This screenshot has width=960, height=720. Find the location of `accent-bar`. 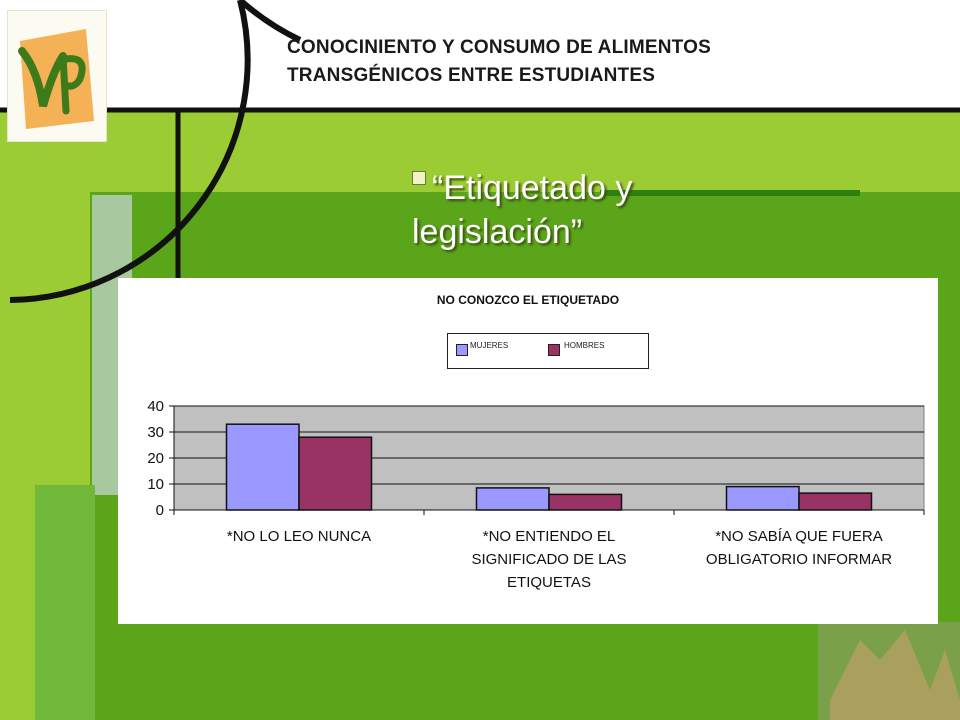

accent-bar is located at coordinates (730, 193).